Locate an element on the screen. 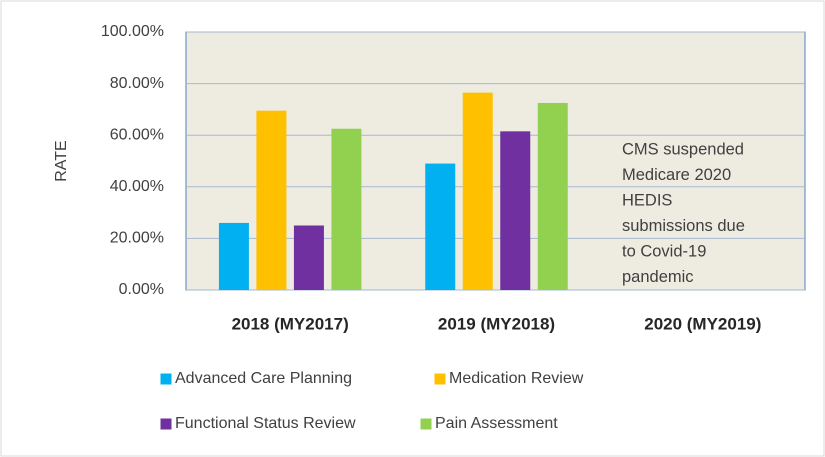  x-tick-label: 2020 (MY2019) is located at coordinates (702, 323).